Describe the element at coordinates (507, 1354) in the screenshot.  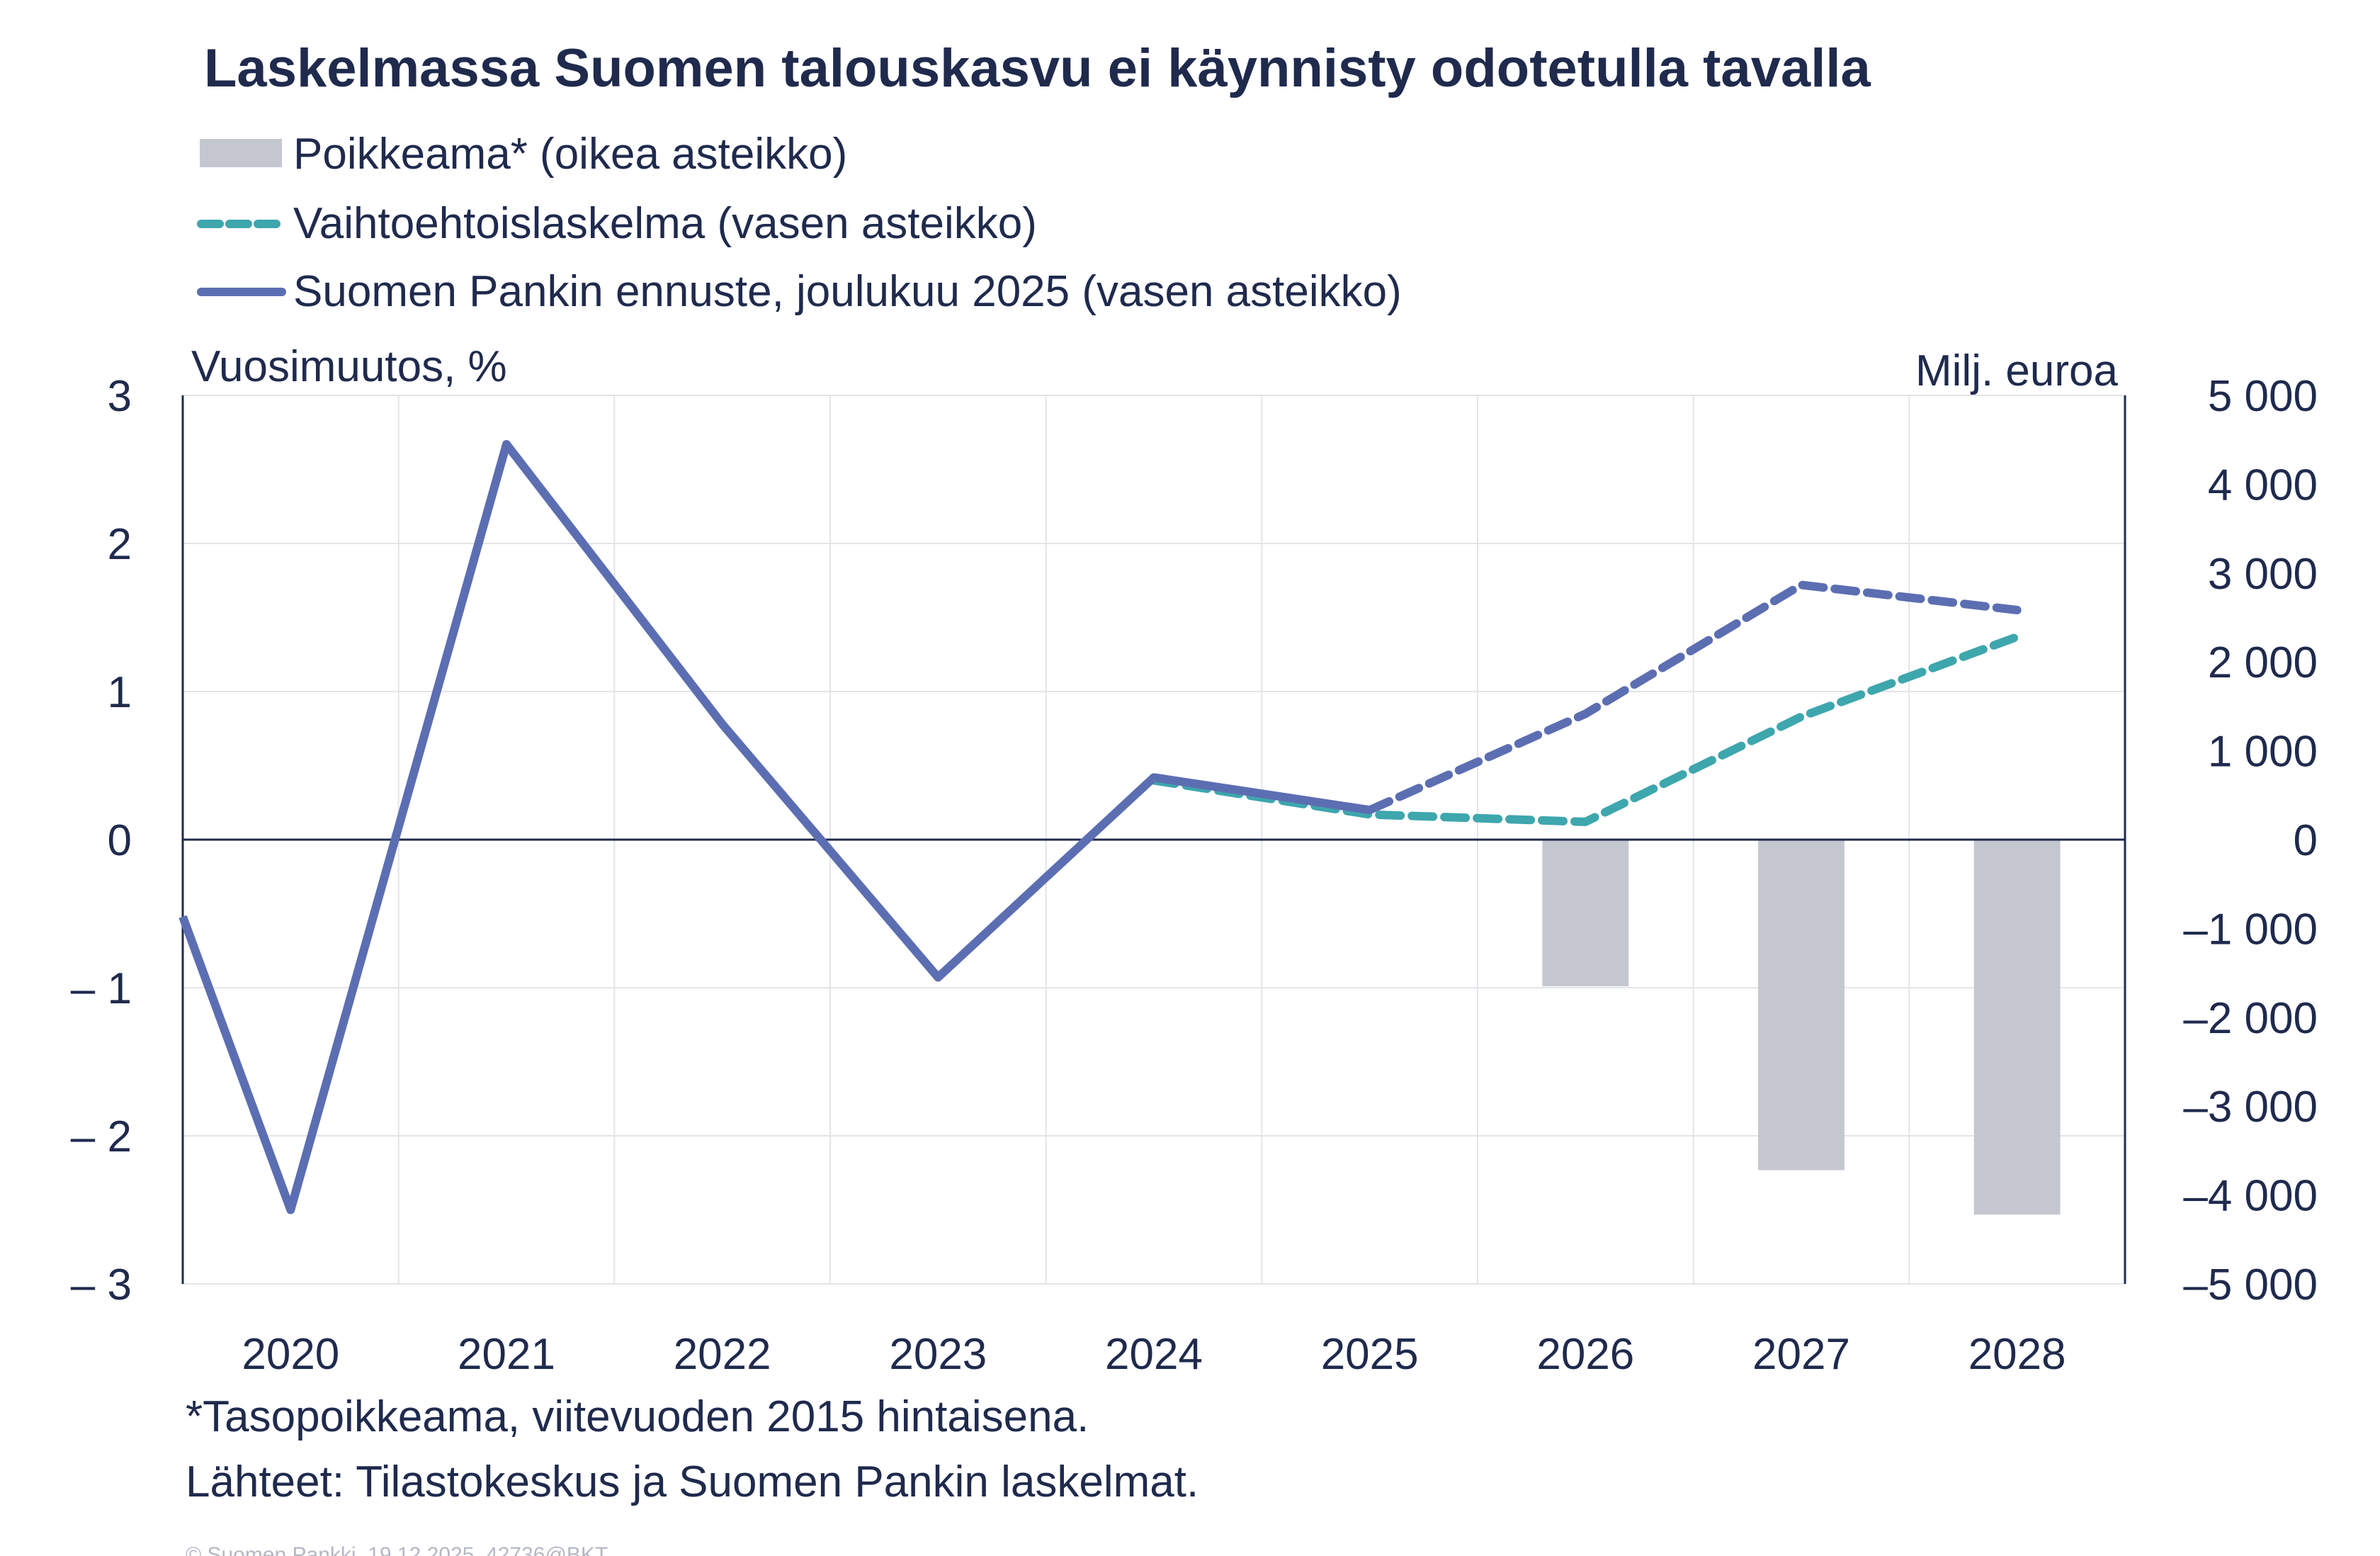
I see `x-tick-2021: 2021` at that location.